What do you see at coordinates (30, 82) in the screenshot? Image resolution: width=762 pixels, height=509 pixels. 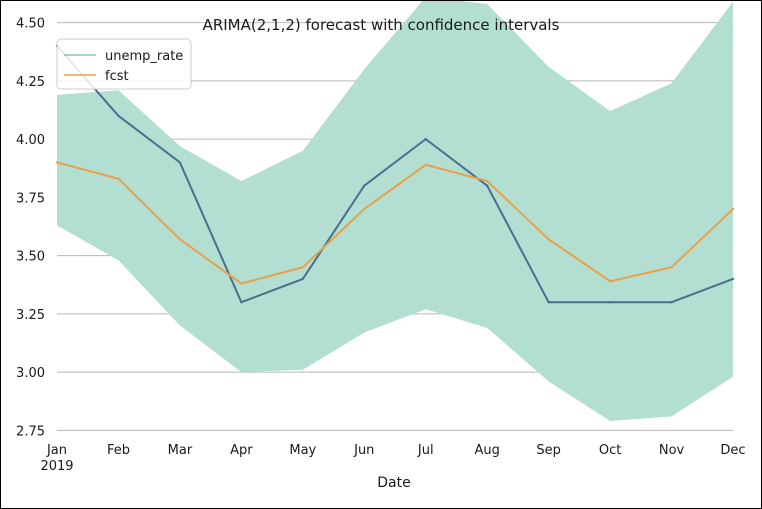 I see `y-tick-label-4.25: 4.25` at bounding box center [30, 82].